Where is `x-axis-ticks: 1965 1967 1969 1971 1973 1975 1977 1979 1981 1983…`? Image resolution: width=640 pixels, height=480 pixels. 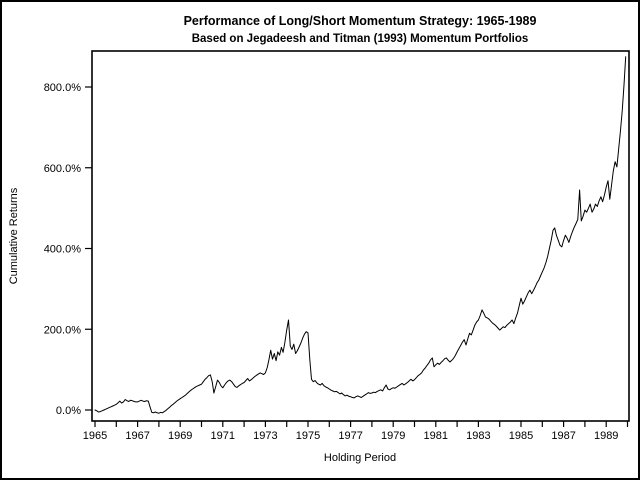 x-axis-ticks: 1965 1967 1969 1971 1973 1975 1977 1979 1981 1983… is located at coordinates (356, 431).